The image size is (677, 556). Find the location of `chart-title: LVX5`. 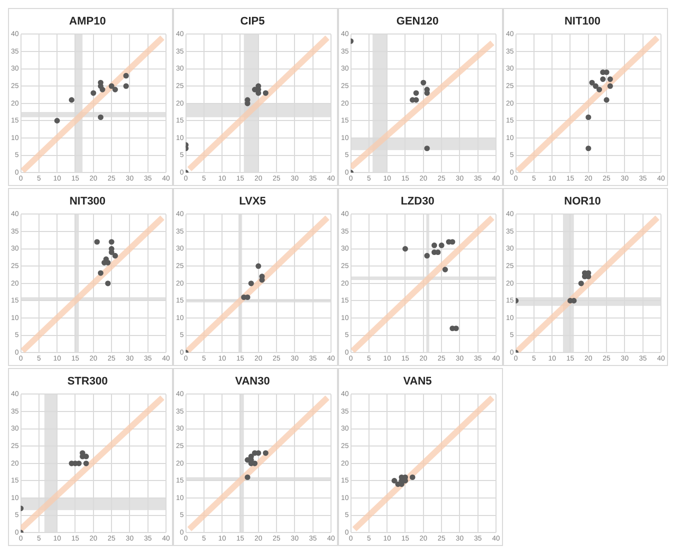

chart-title: LVX5 is located at coordinates (252, 202).